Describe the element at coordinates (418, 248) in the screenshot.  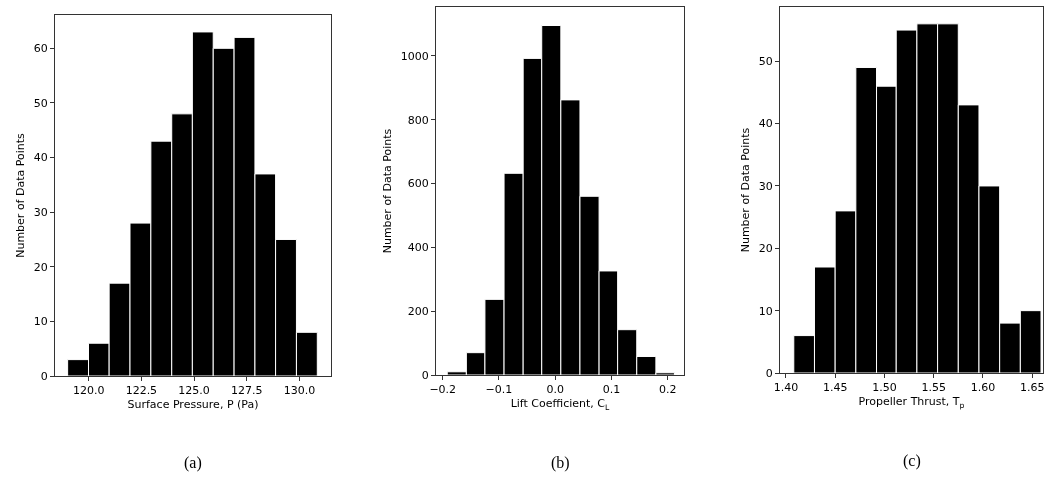
I see `y-tick-label: 400` at that location.